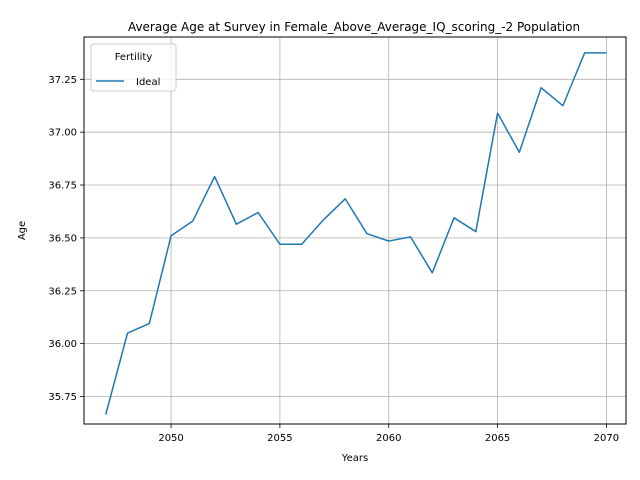 This screenshot has height=480, width=640. I want to click on legend-title: Fertility, so click(134, 57).